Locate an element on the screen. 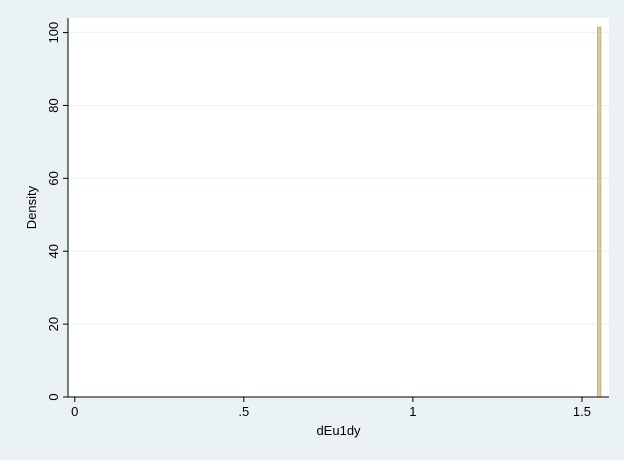  y-tick-label: 100 is located at coordinates (53, 33).